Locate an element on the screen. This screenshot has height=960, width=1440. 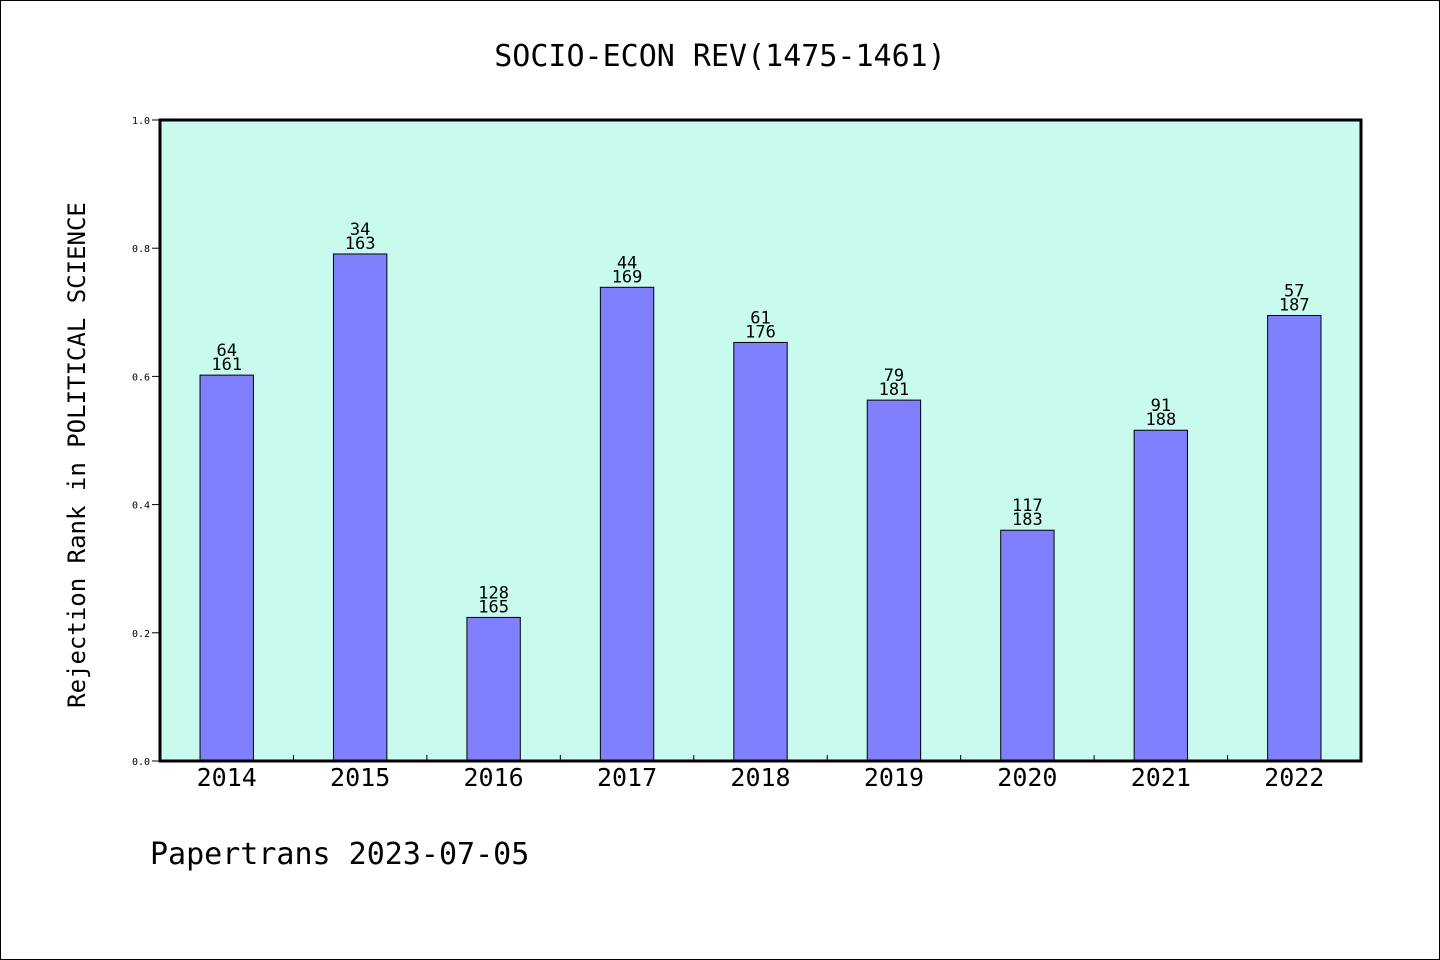
x-tick-label: 2018 is located at coordinates (760, 777).